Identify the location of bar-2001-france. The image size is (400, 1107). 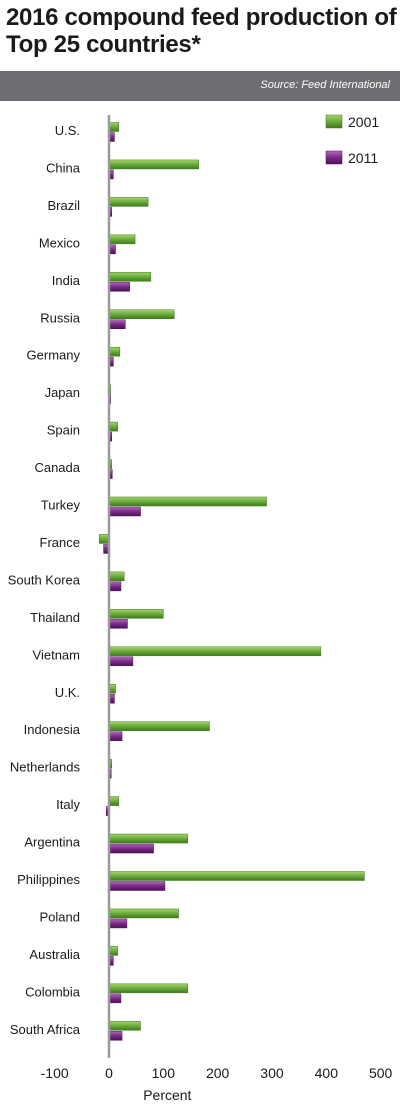
(104, 539).